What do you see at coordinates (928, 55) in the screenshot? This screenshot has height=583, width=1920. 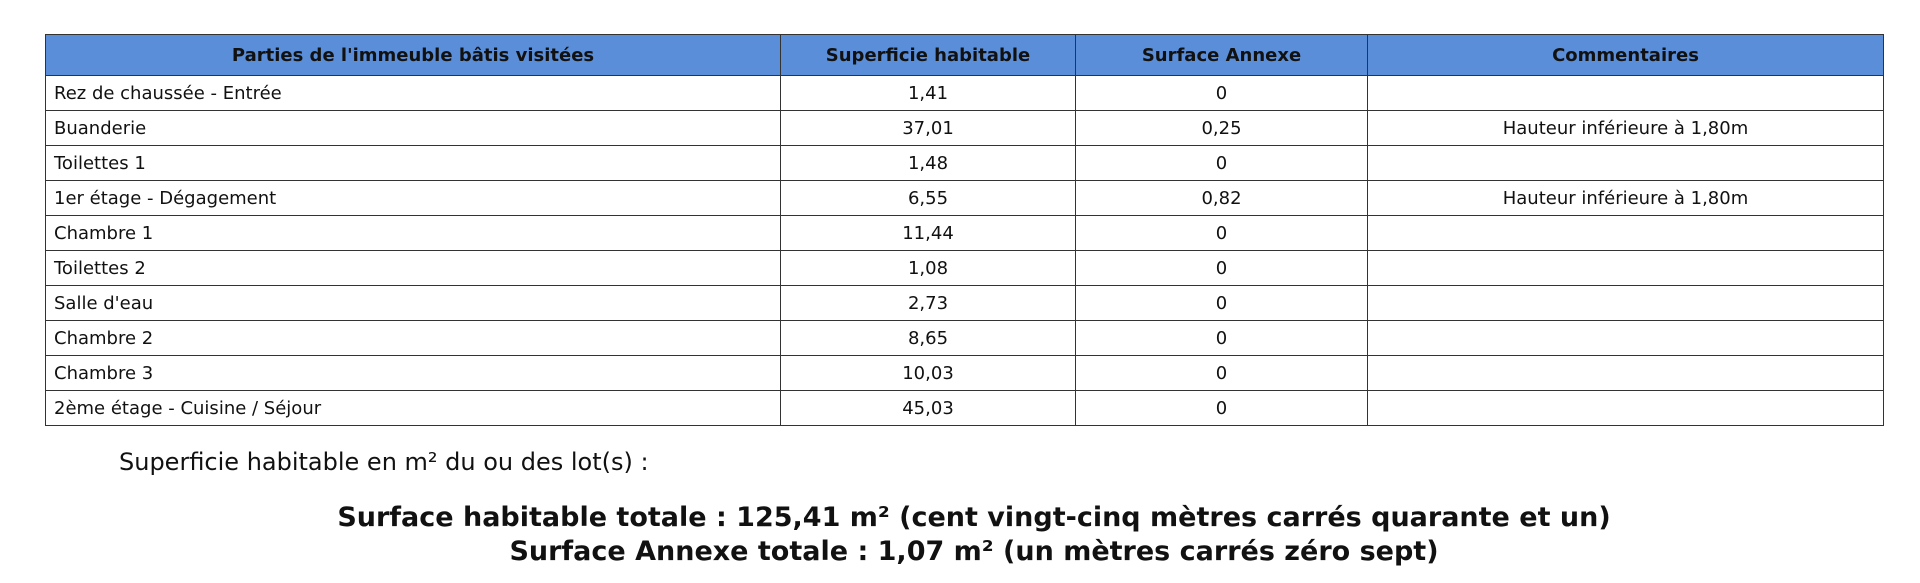 I see `header-cell: Superficie habitable` at bounding box center [928, 55].